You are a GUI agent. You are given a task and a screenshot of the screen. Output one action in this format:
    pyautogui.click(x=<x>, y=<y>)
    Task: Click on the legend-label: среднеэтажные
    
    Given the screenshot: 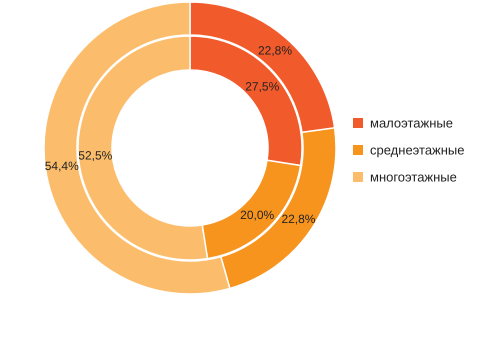 What is the action you would take?
    pyautogui.click(x=417, y=150)
    